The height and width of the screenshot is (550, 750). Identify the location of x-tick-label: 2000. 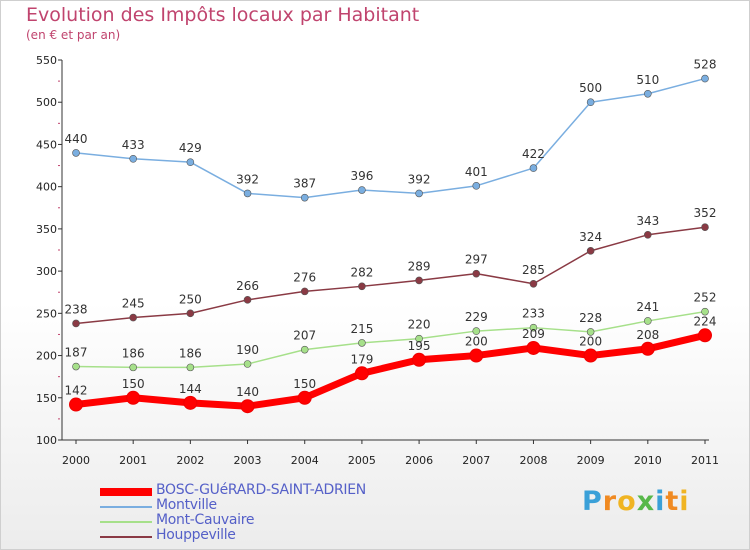
(76, 460).